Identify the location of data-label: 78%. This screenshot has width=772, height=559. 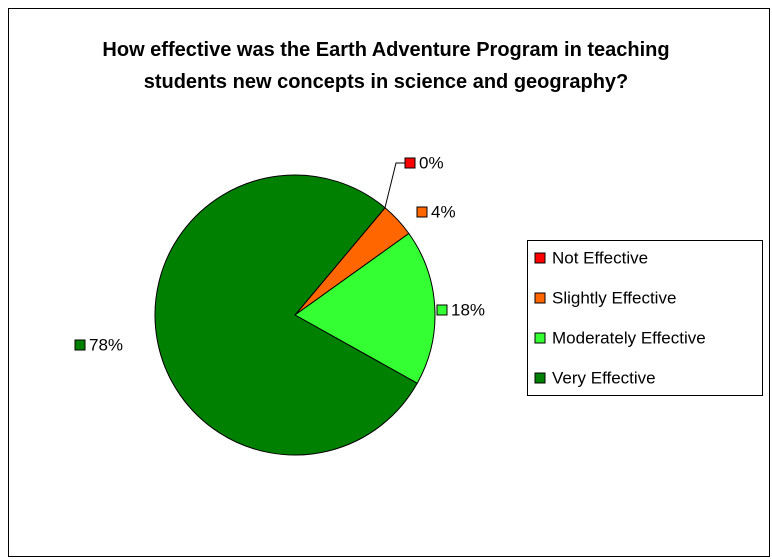
(106, 344).